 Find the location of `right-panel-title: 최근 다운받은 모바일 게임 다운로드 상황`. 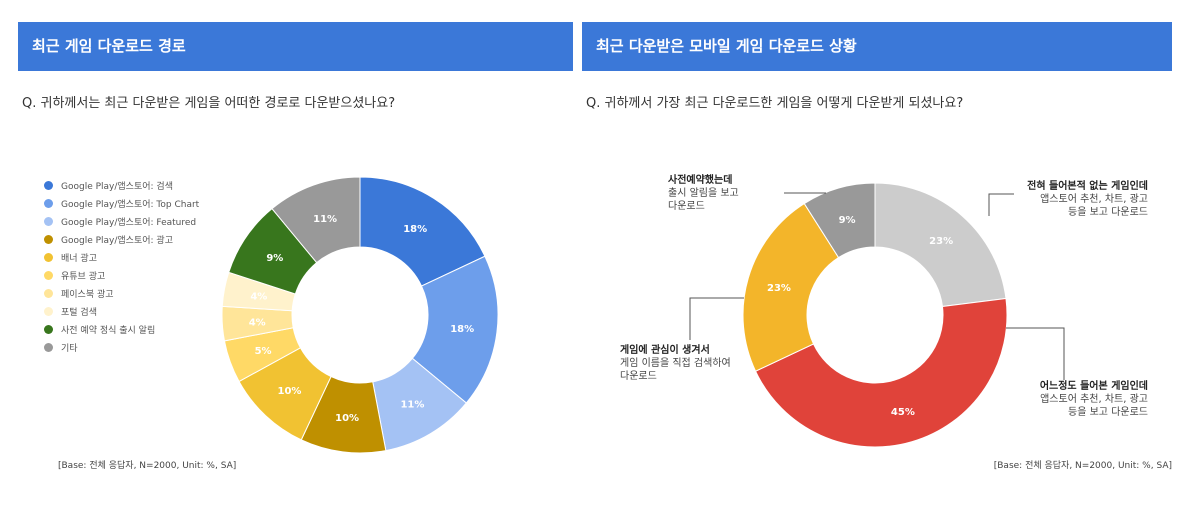

right-panel-title: 최근 다운받은 모바일 게임 다운로드 상황 is located at coordinates (877, 46).